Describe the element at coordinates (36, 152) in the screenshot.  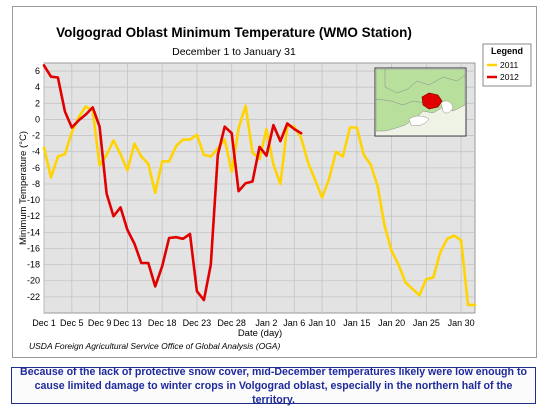
I see `y-tick-label: -4` at that location.